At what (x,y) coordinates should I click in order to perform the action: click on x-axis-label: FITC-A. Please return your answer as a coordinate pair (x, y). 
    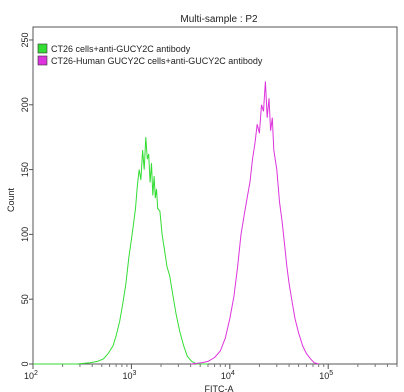
    Looking at the image, I should click on (219, 388).